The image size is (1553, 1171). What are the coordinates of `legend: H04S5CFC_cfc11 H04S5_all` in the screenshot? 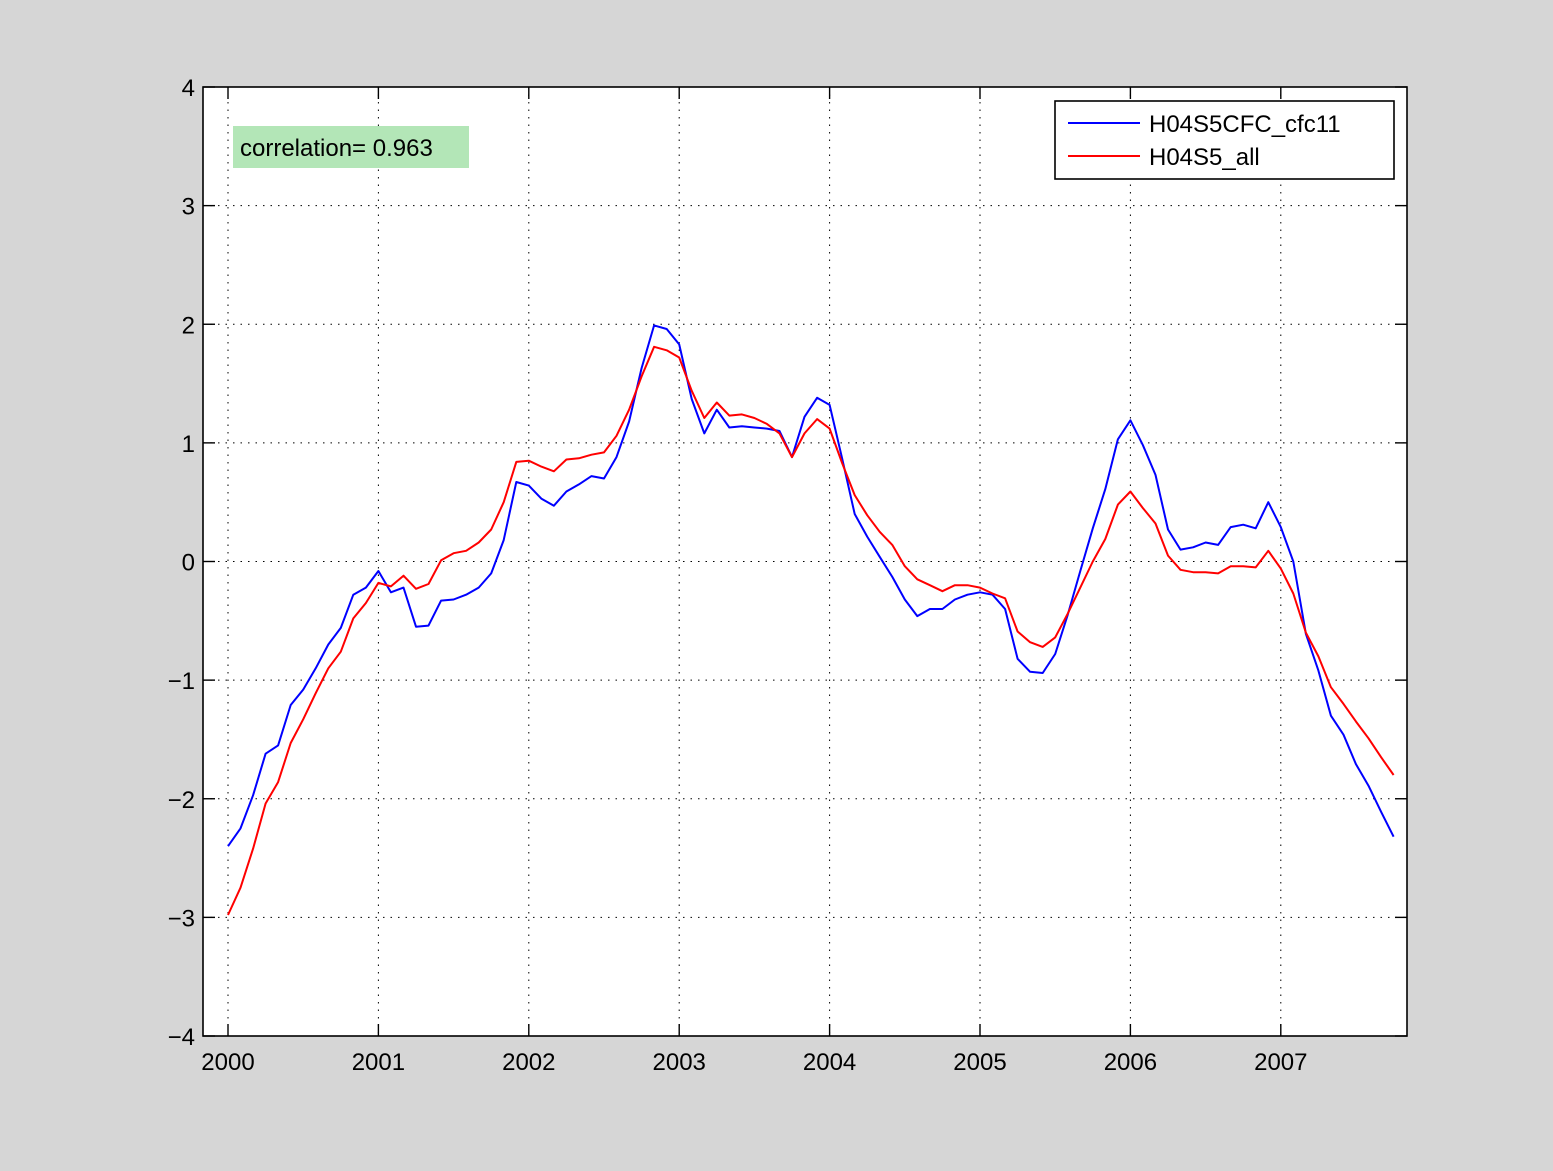 It's located at (1224, 140).